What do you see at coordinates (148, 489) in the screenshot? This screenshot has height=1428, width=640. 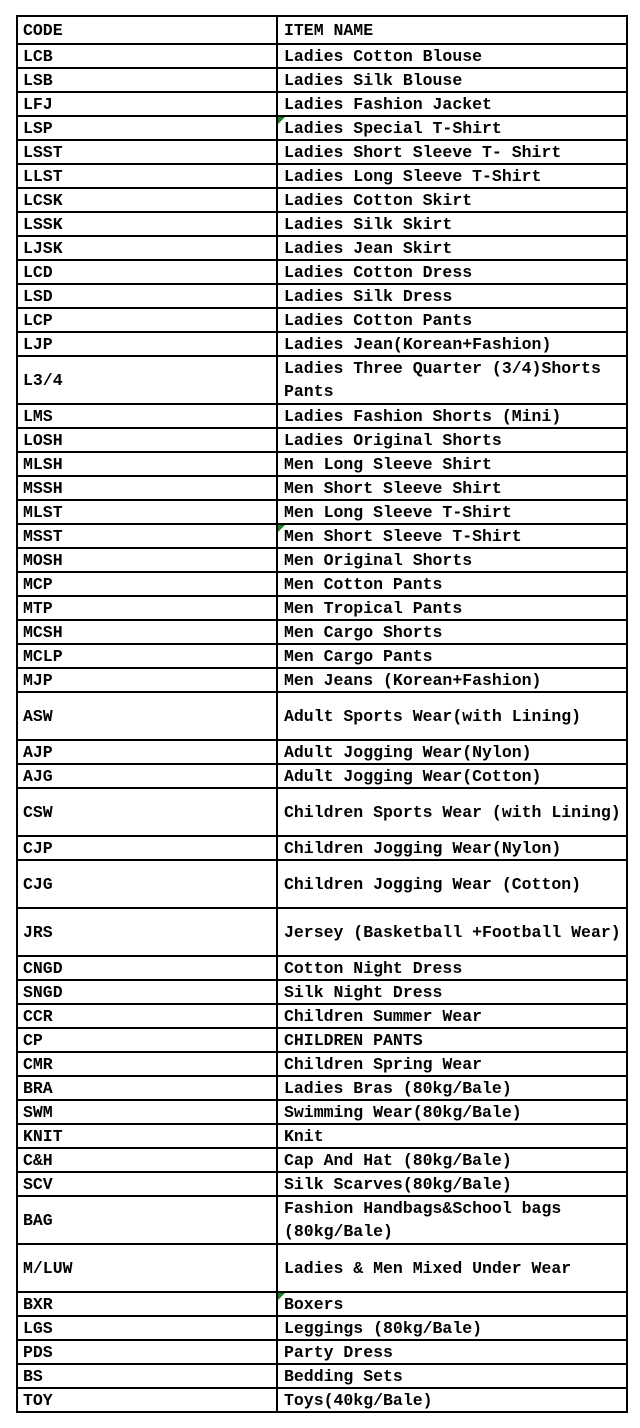 I see `code-cell: MSSH` at bounding box center [148, 489].